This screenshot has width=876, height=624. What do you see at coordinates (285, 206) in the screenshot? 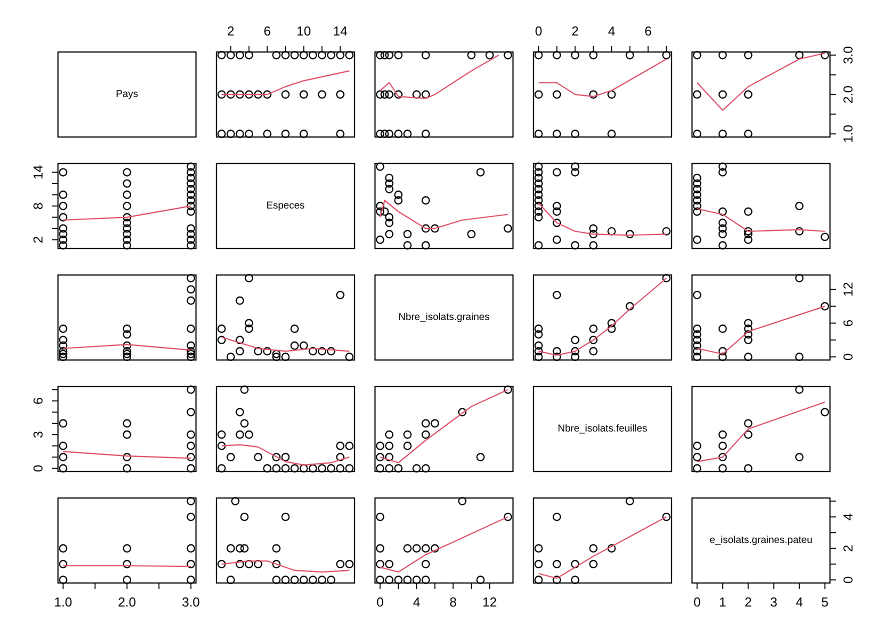
I see `text: Especes` at bounding box center [285, 206].